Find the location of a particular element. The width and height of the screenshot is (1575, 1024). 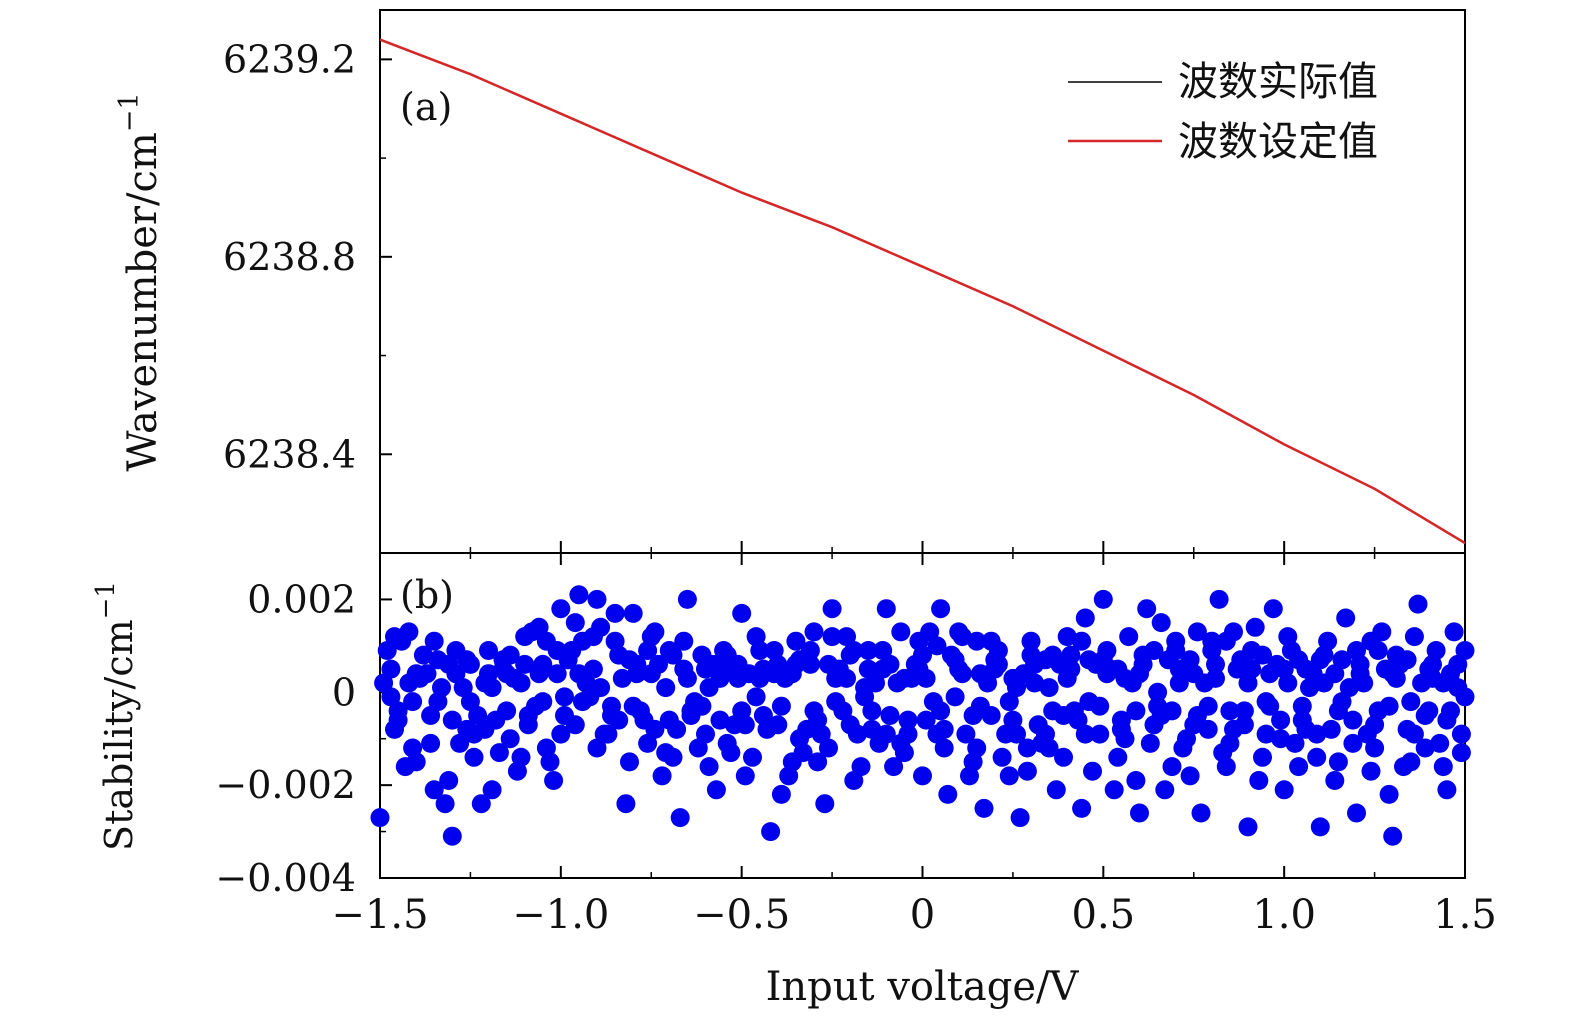

x-tick-label: −1.5 is located at coordinates (379, 915).